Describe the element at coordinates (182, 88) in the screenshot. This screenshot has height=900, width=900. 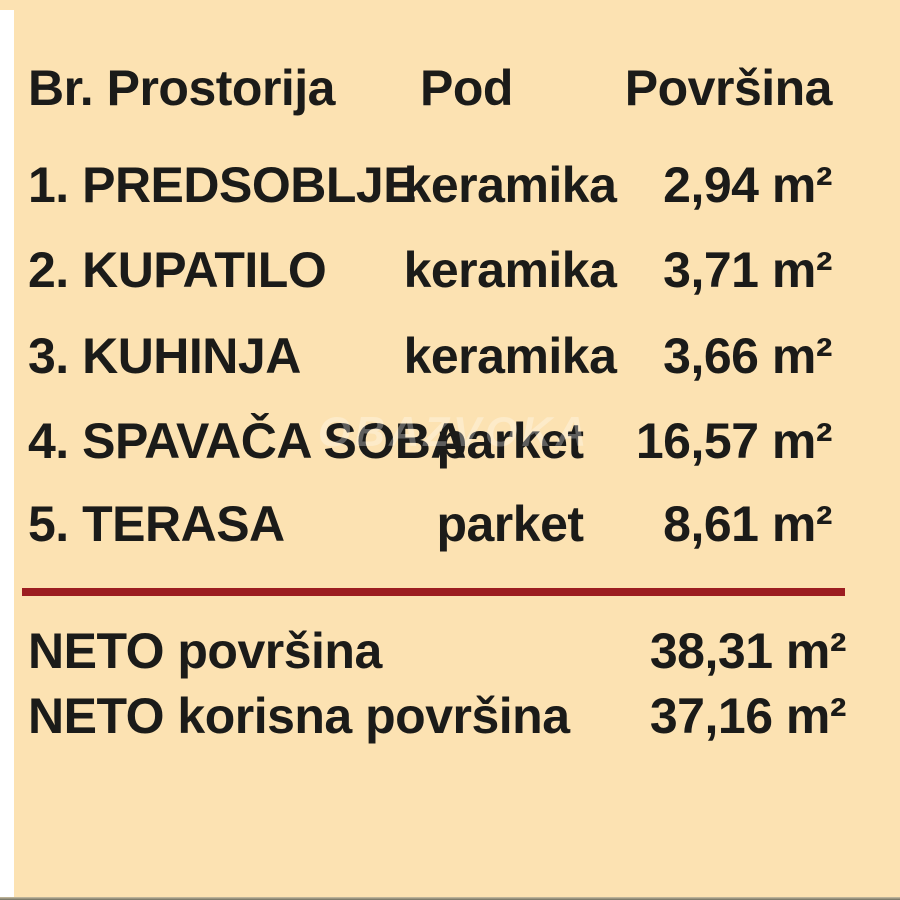
I see `header-number-room: Br. Prostorija` at that location.